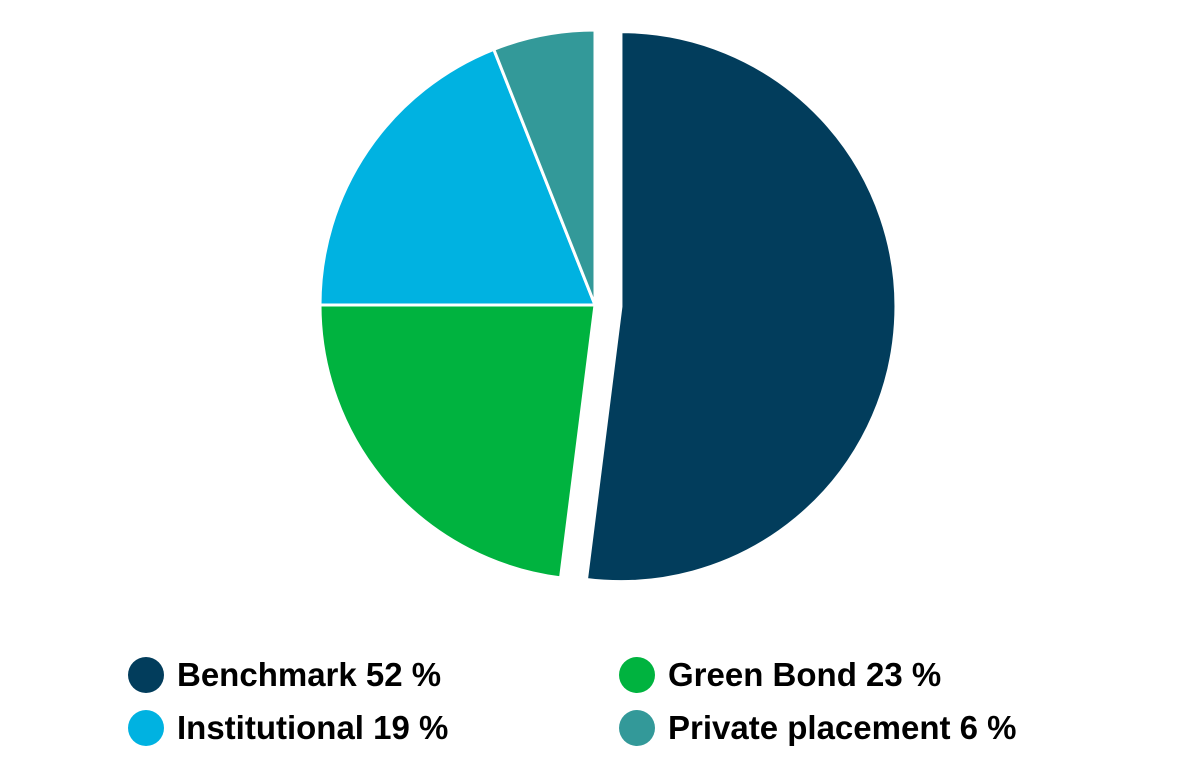  I want to click on pie-slice-private-placement, so click(544, 167).